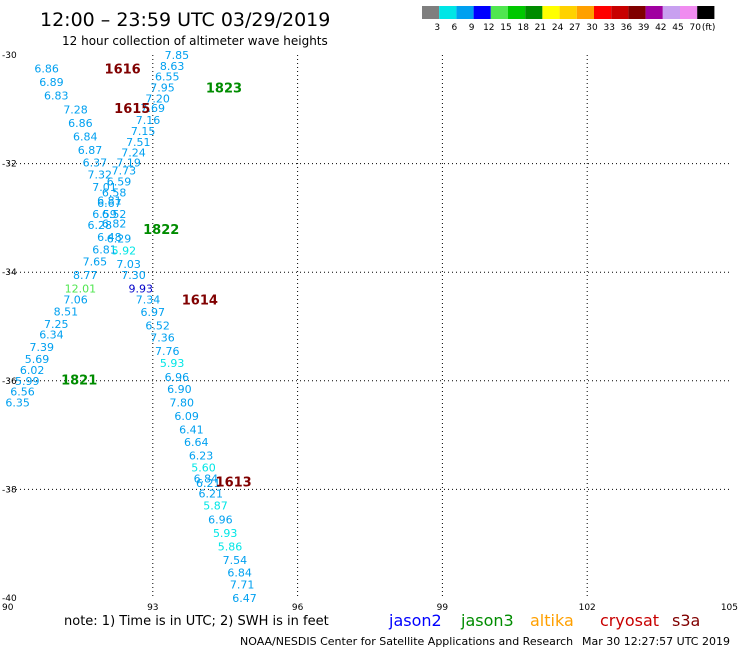 The image size is (740, 650). Describe the element at coordinates (109, 237) in the screenshot. I see `wave-height-value: 6.48` at that location.